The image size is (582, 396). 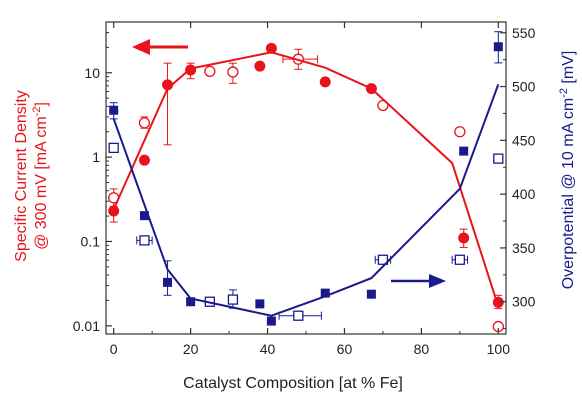 I want to click on y-right-tick-label: 450, so click(x=524, y=140).